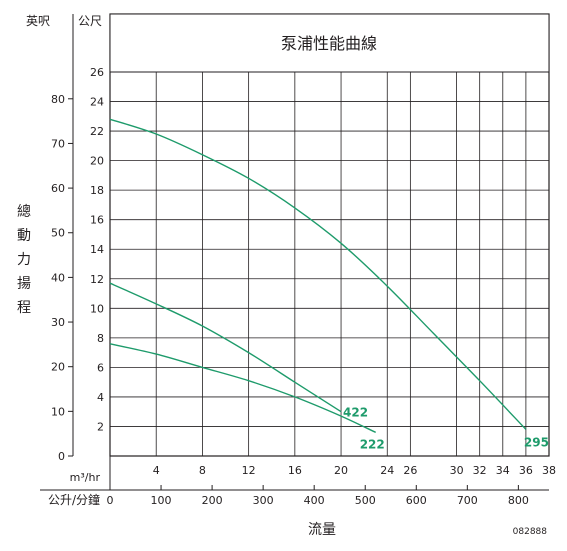  What do you see at coordinates (61, 456) in the screenshot?
I see `y-tick-label-ft: 0` at bounding box center [61, 456].